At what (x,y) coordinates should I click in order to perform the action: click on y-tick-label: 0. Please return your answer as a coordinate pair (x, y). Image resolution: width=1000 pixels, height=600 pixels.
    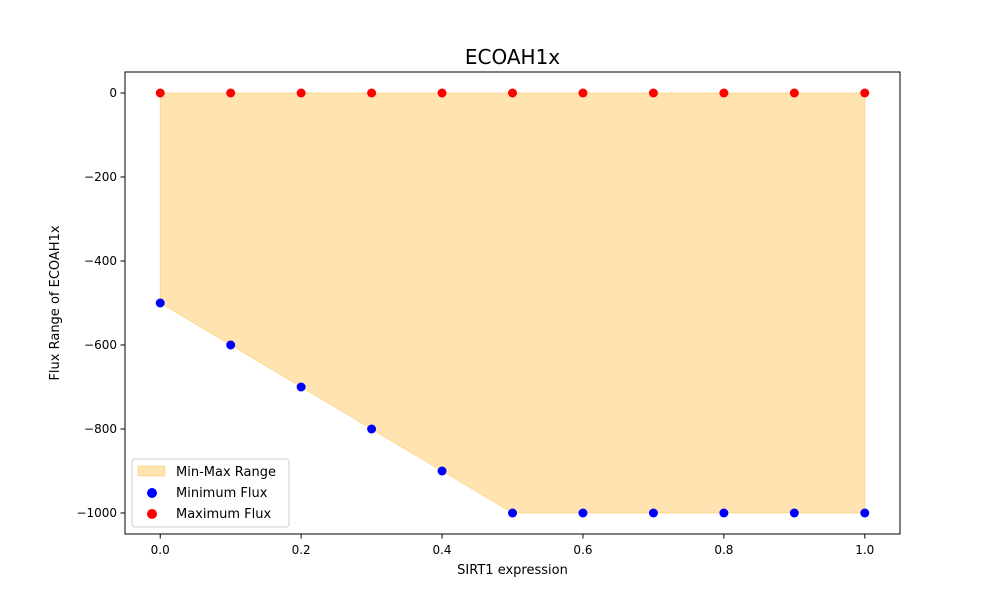
    Looking at the image, I should click on (113, 93).